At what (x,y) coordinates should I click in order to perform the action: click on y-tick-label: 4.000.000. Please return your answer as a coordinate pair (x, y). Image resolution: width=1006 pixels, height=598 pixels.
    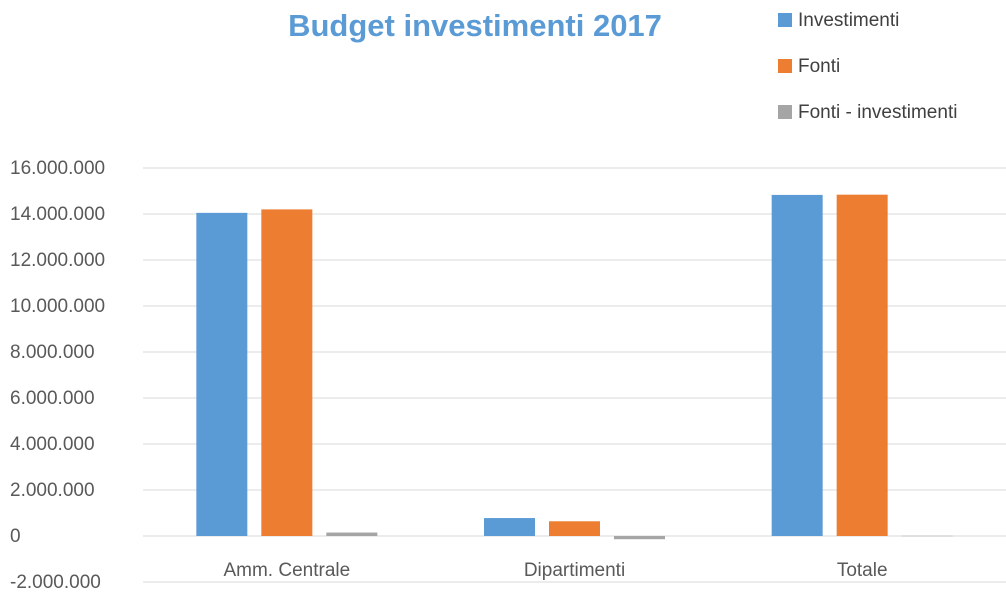
    Looking at the image, I should click on (52, 444).